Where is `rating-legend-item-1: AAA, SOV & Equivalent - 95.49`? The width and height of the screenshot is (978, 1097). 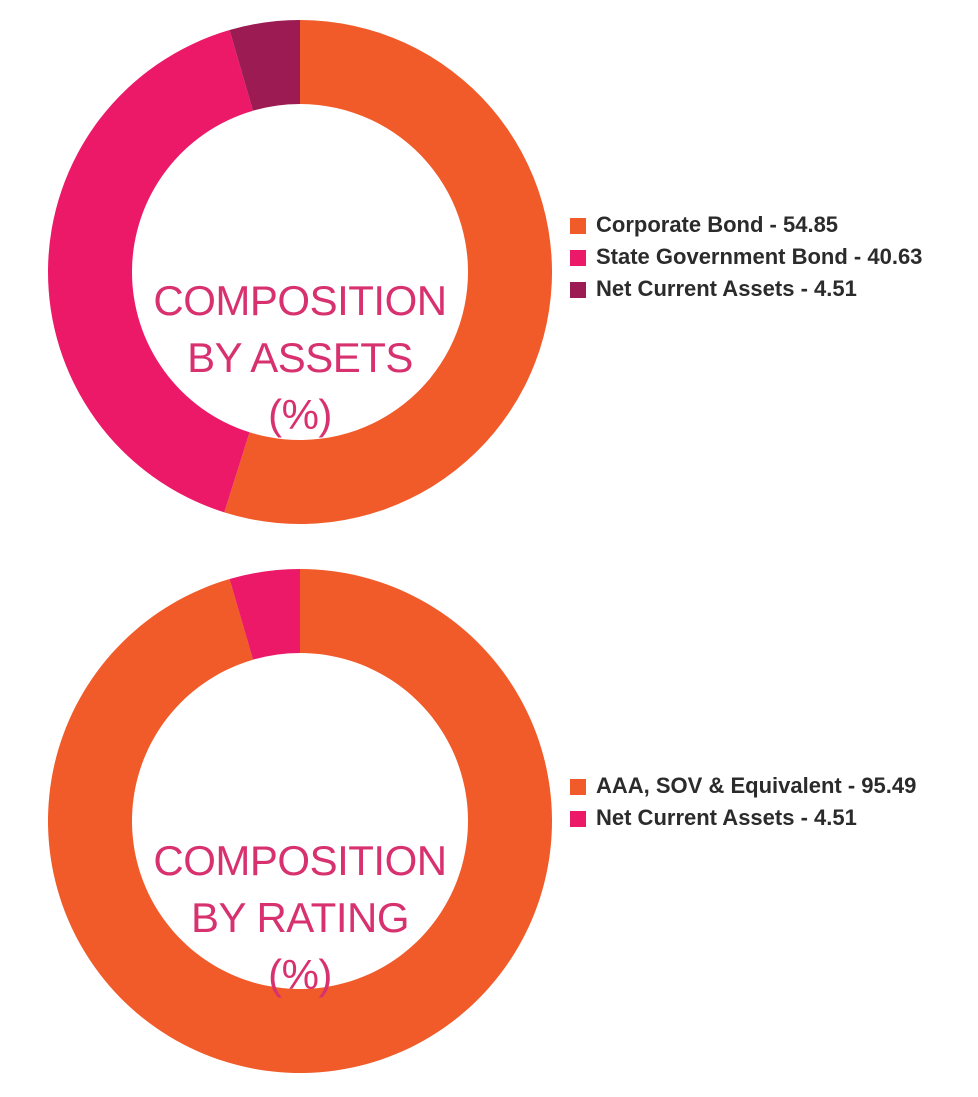
rating-legend-item-1: AAA, SOV & Equivalent - 95.49 is located at coordinates (770, 786).